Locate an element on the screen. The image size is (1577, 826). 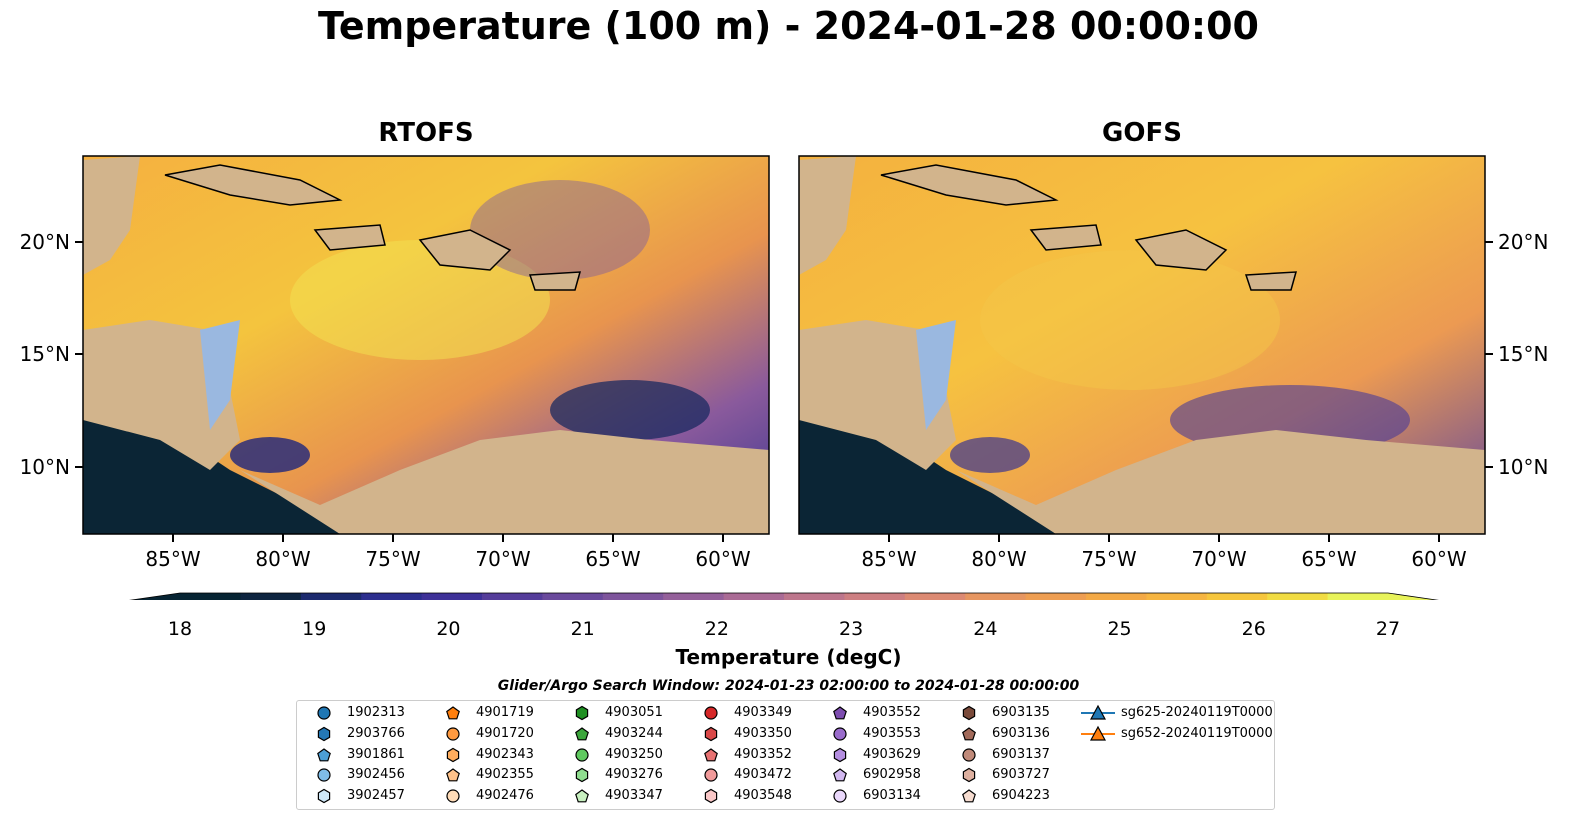
colorbar is located at coordinates (784, 596).